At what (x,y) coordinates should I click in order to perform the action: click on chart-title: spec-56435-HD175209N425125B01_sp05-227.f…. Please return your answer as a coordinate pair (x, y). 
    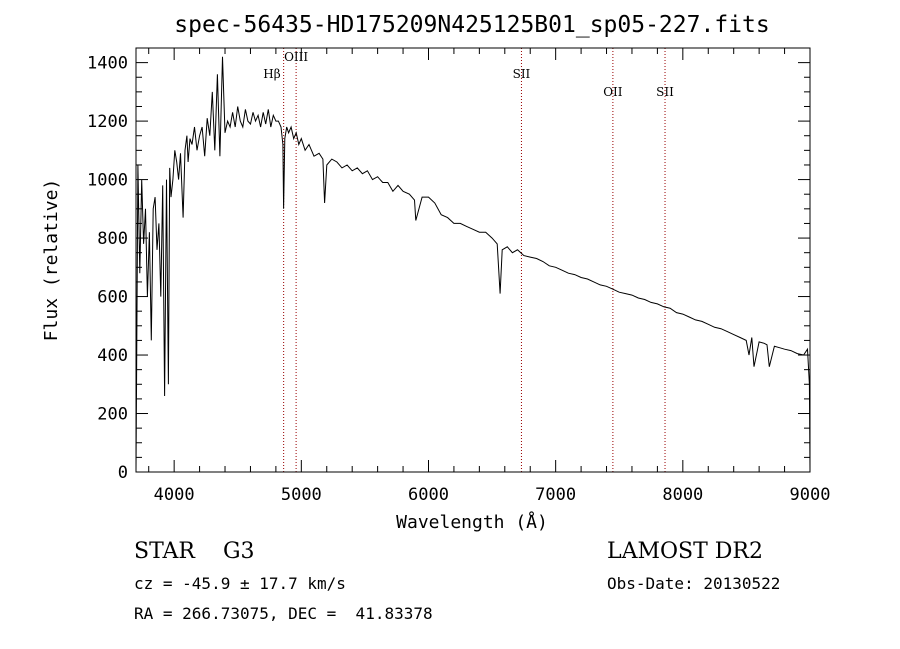
    Looking at the image, I should click on (471, 25).